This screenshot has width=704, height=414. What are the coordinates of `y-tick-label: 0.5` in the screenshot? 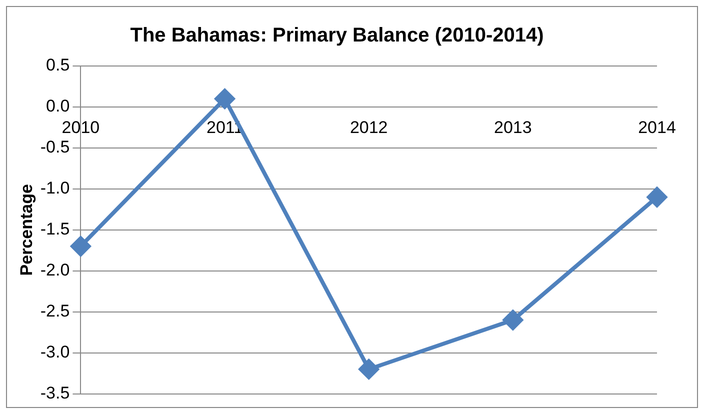 It's located at (58, 65).